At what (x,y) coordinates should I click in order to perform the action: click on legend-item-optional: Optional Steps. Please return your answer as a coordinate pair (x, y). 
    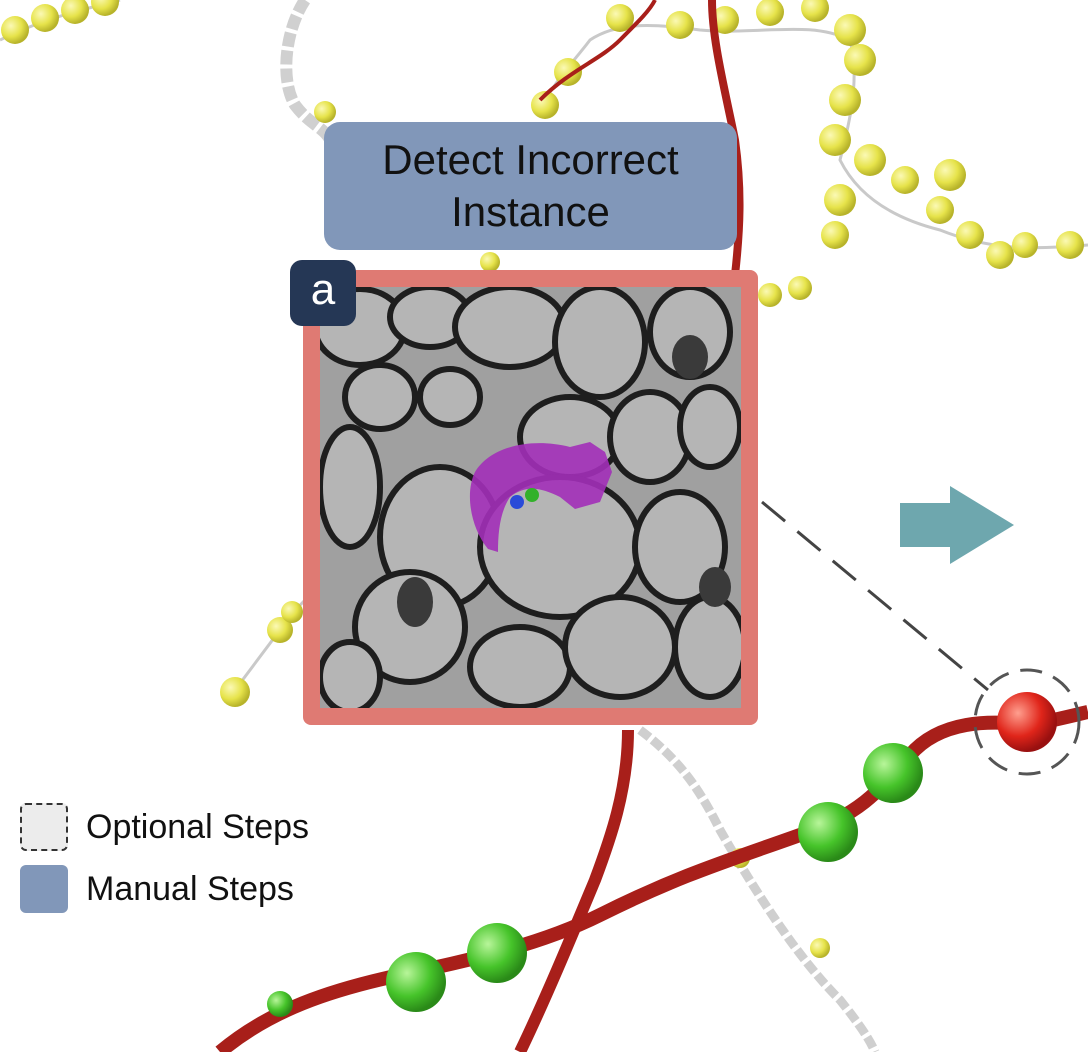
    Looking at the image, I should click on (164, 827).